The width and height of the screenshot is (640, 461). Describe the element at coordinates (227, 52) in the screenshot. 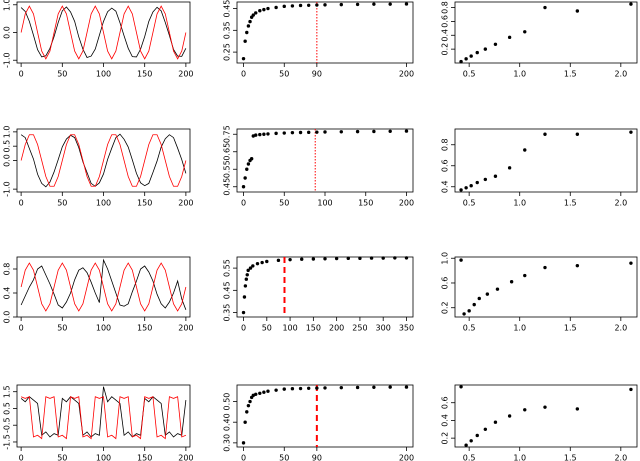

I see `y-tick-label: 0.25` at that location.